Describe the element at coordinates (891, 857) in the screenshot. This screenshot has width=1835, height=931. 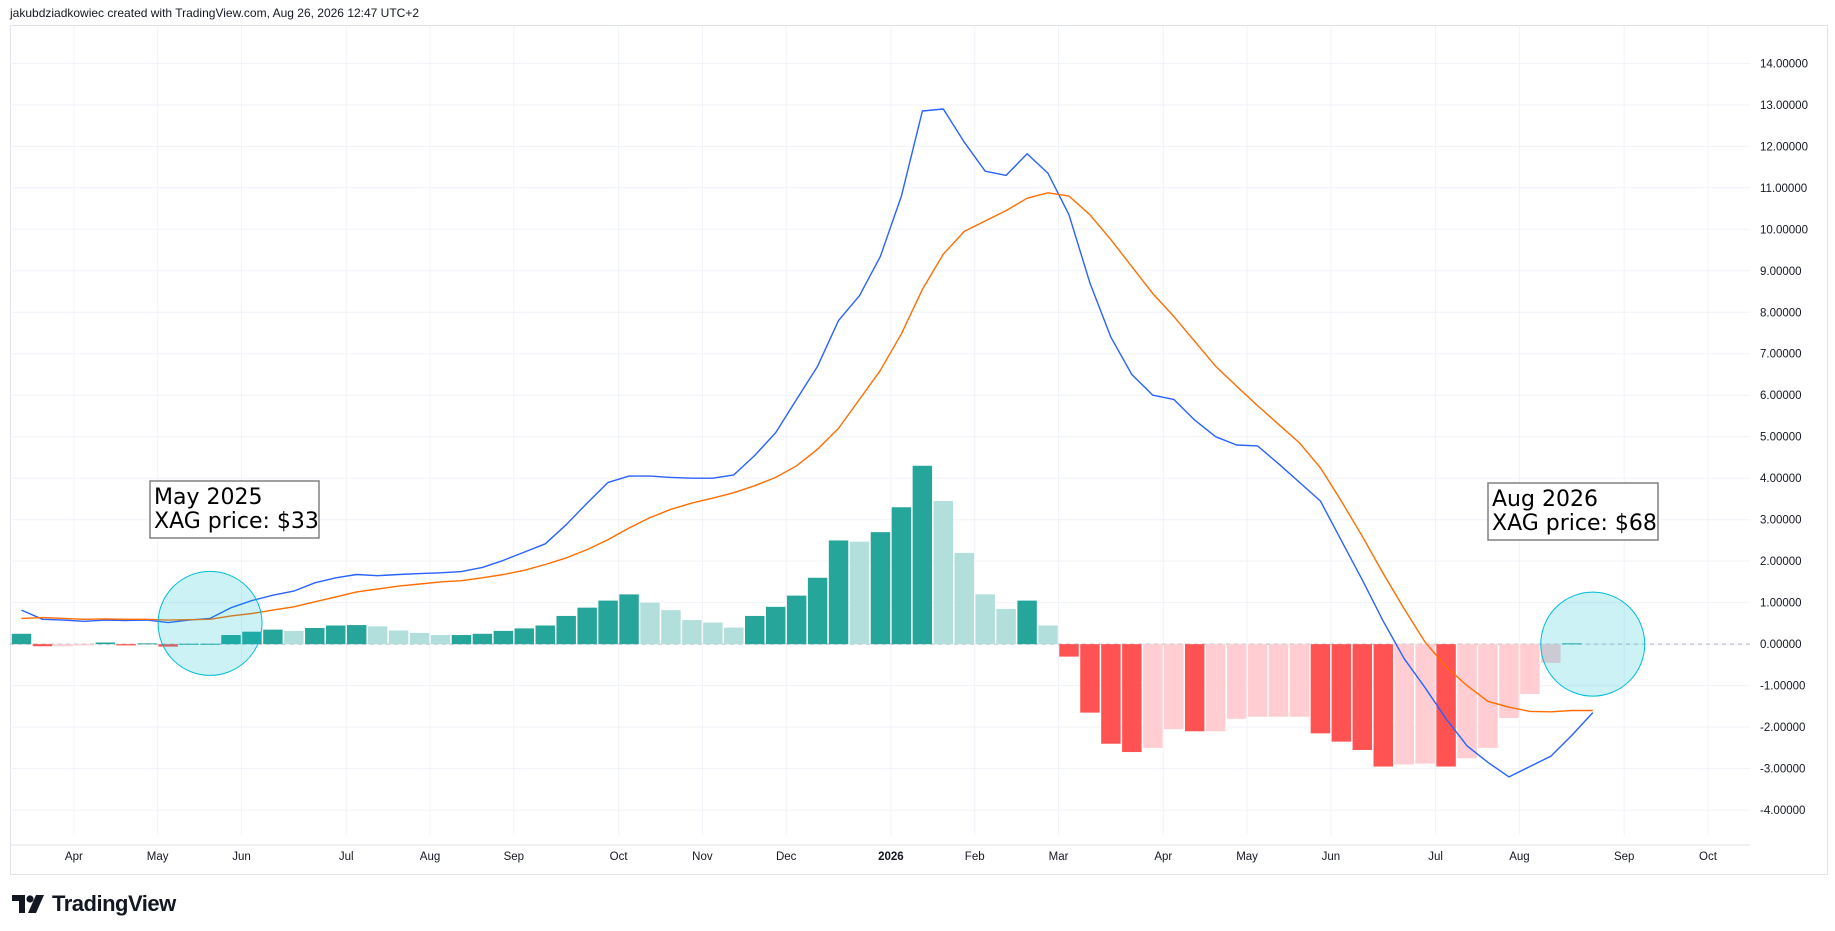
I see `x-tick-label: 2026` at that location.